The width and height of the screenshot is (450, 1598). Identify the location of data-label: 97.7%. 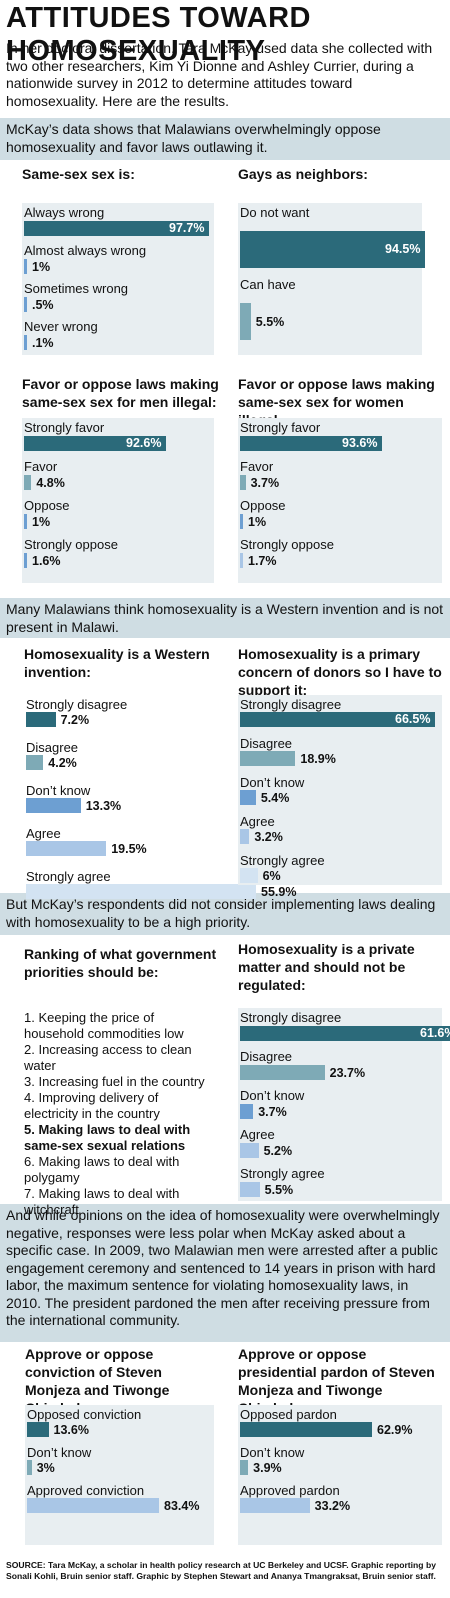
(187, 228).